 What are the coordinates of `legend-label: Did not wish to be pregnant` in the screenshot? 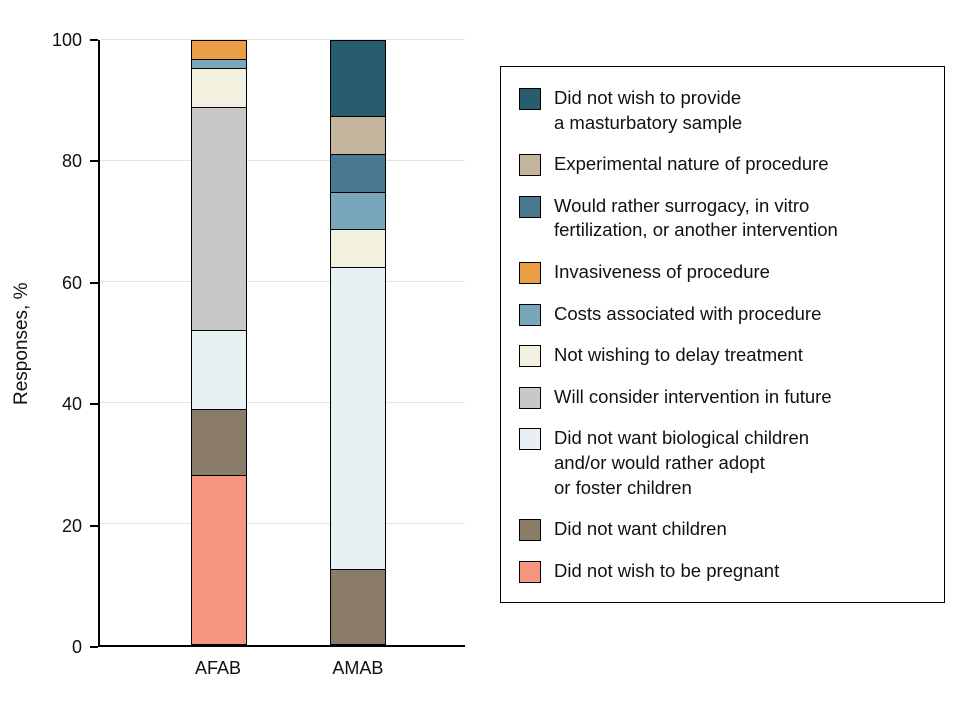 It's located at (667, 570).